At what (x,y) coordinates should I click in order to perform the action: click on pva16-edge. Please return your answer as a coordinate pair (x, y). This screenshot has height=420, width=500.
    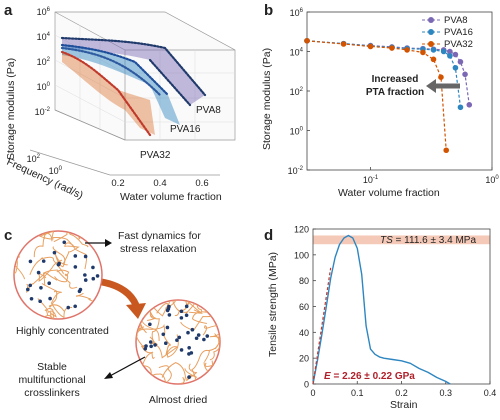
    Looking at the image, I should click on (115, 70).